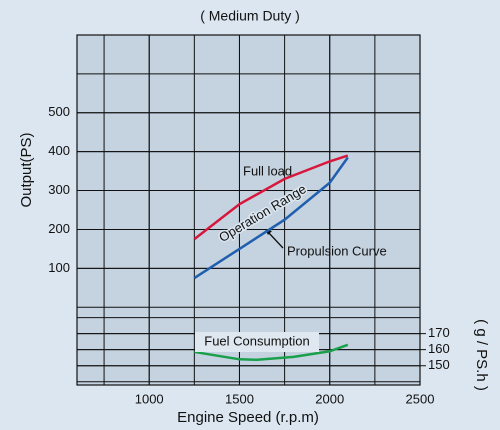  Describe the element at coordinates (59, 189) in the screenshot. I see `y-tick-label: 300` at that location.